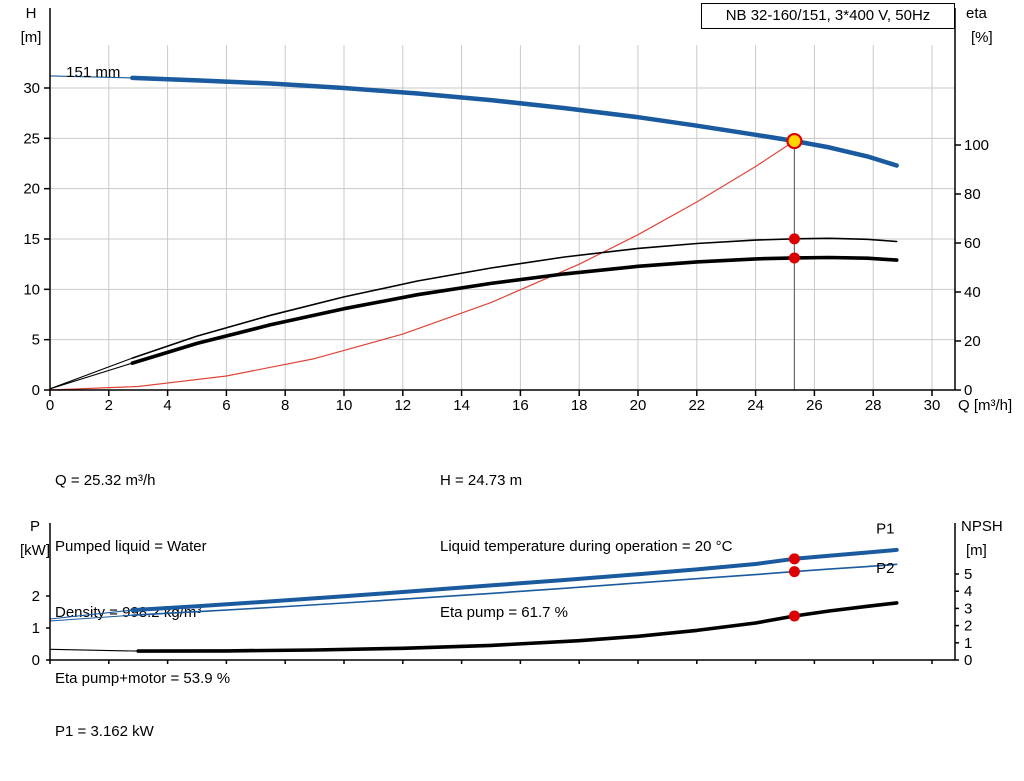  I want to click on x-tick-label: 2, so click(109, 405).